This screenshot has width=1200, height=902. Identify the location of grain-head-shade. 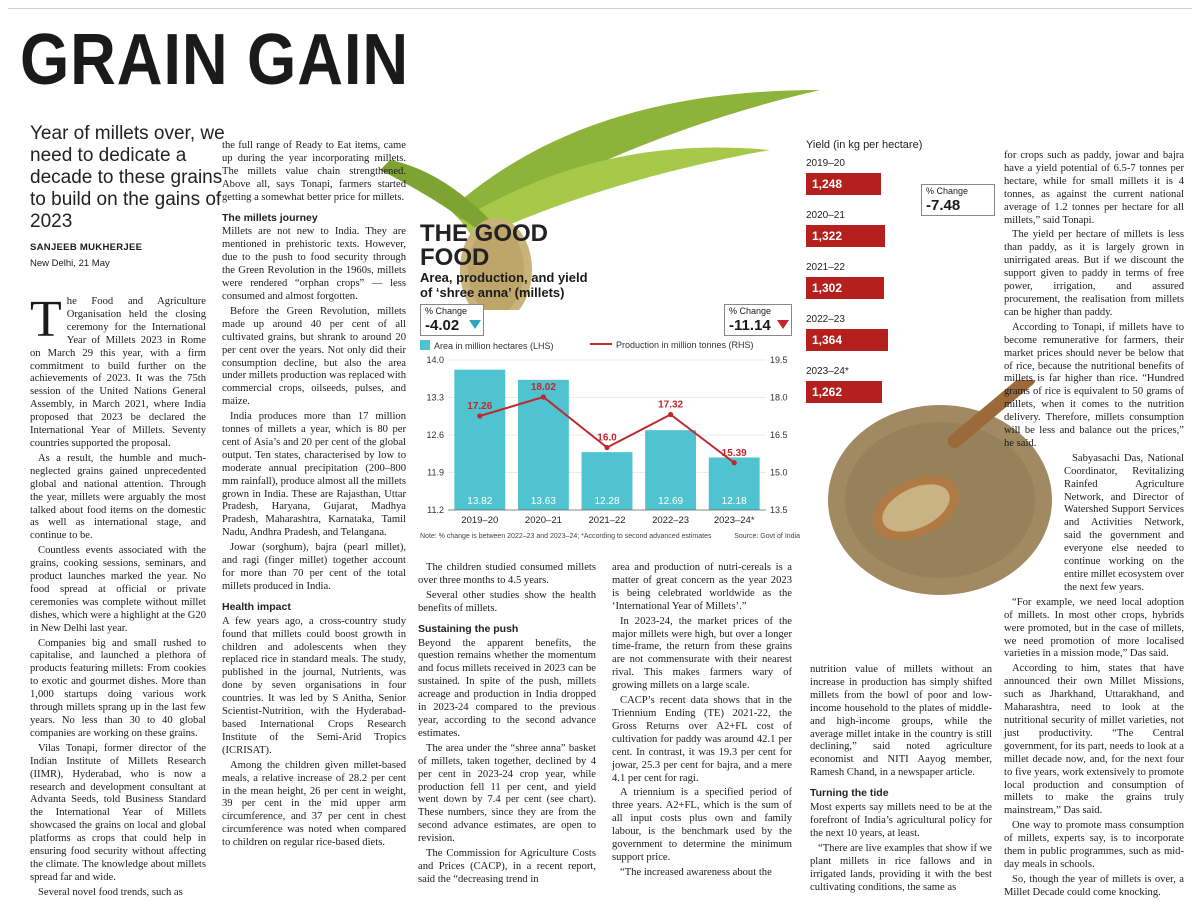
(496, 268).